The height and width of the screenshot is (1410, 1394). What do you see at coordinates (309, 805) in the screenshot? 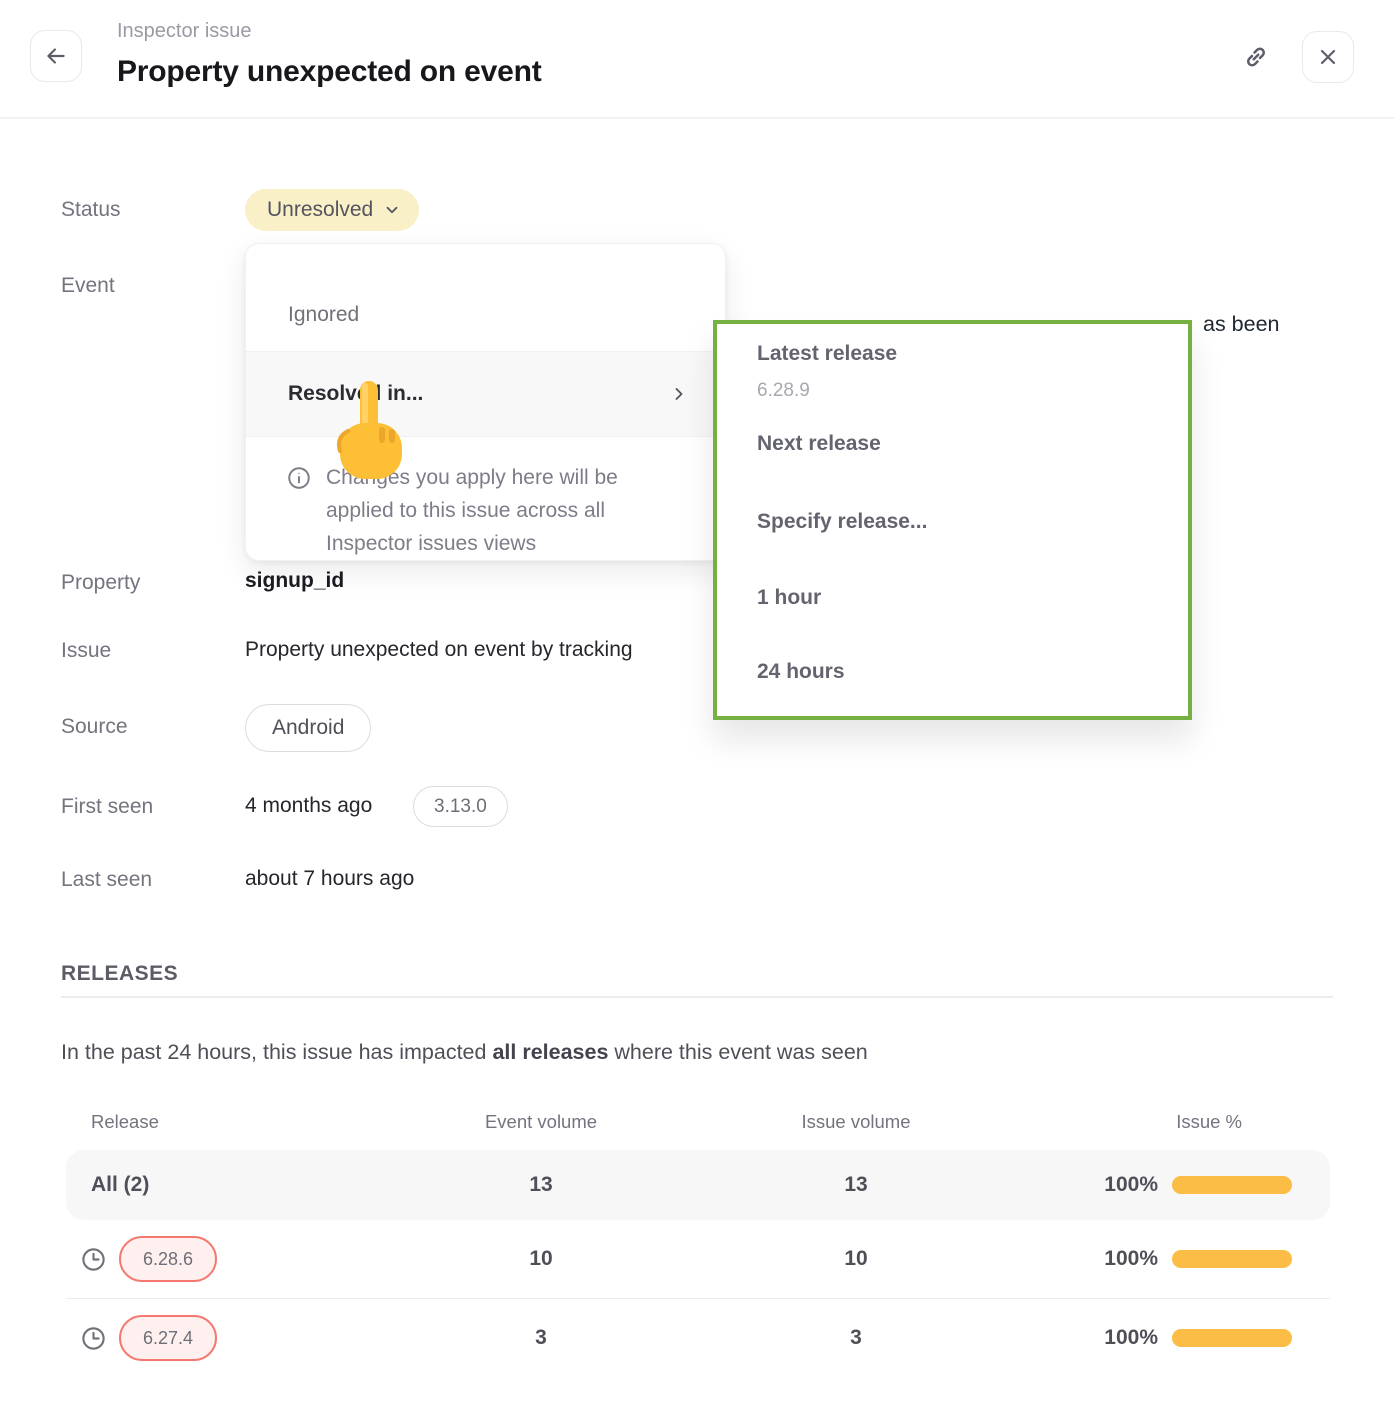
I see `first-seen-value: 4 months ago` at bounding box center [309, 805].